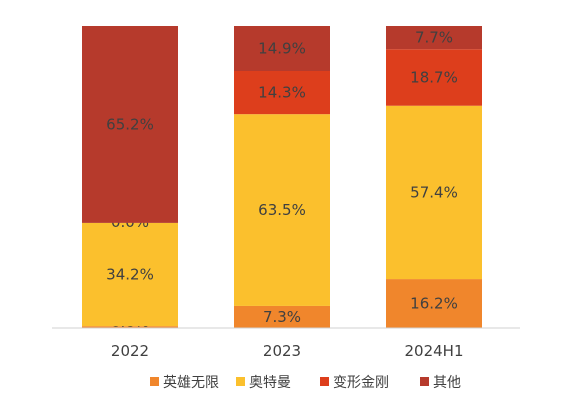 This screenshot has height=405, width=561. I want to click on legend-label-2: 变形金刚, so click(361, 383).